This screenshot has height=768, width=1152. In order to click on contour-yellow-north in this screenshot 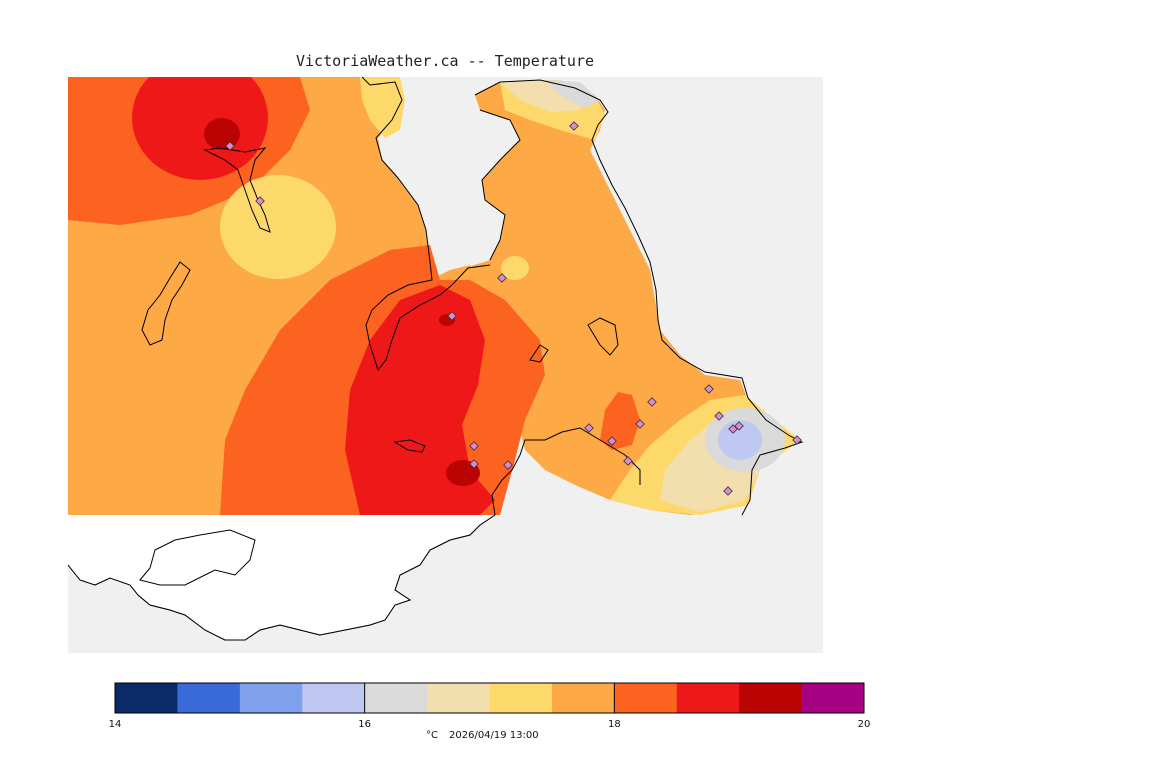, I will do `click(382, 107)`.